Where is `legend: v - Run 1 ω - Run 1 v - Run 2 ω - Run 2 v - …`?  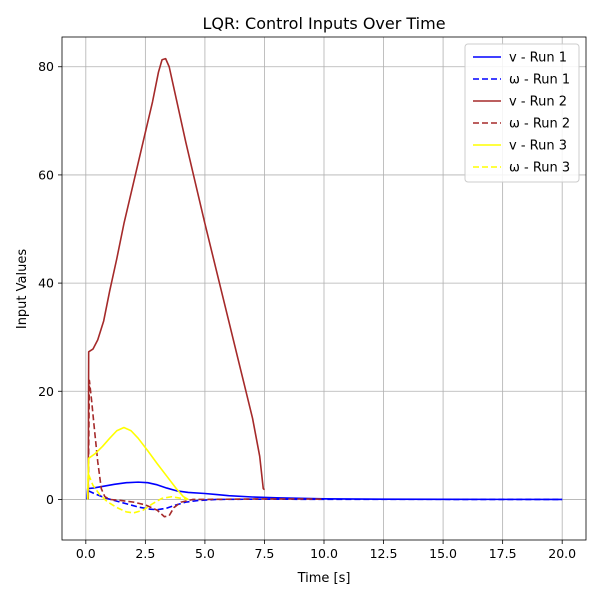 legend: v - Run 1 ω - Run 1 v - Run 2 ω - Run 2 v - … is located at coordinates (522, 113).